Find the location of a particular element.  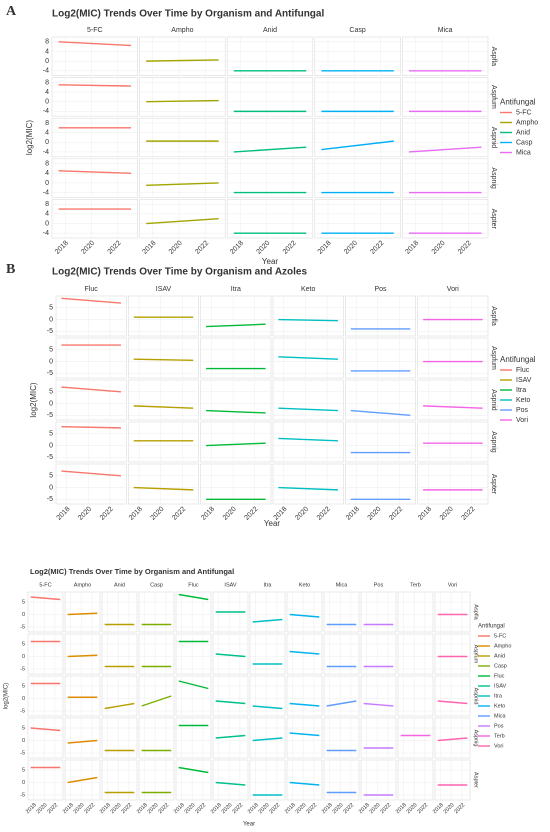

row-strip-label: Aspnig is located at coordinates (493, 442).